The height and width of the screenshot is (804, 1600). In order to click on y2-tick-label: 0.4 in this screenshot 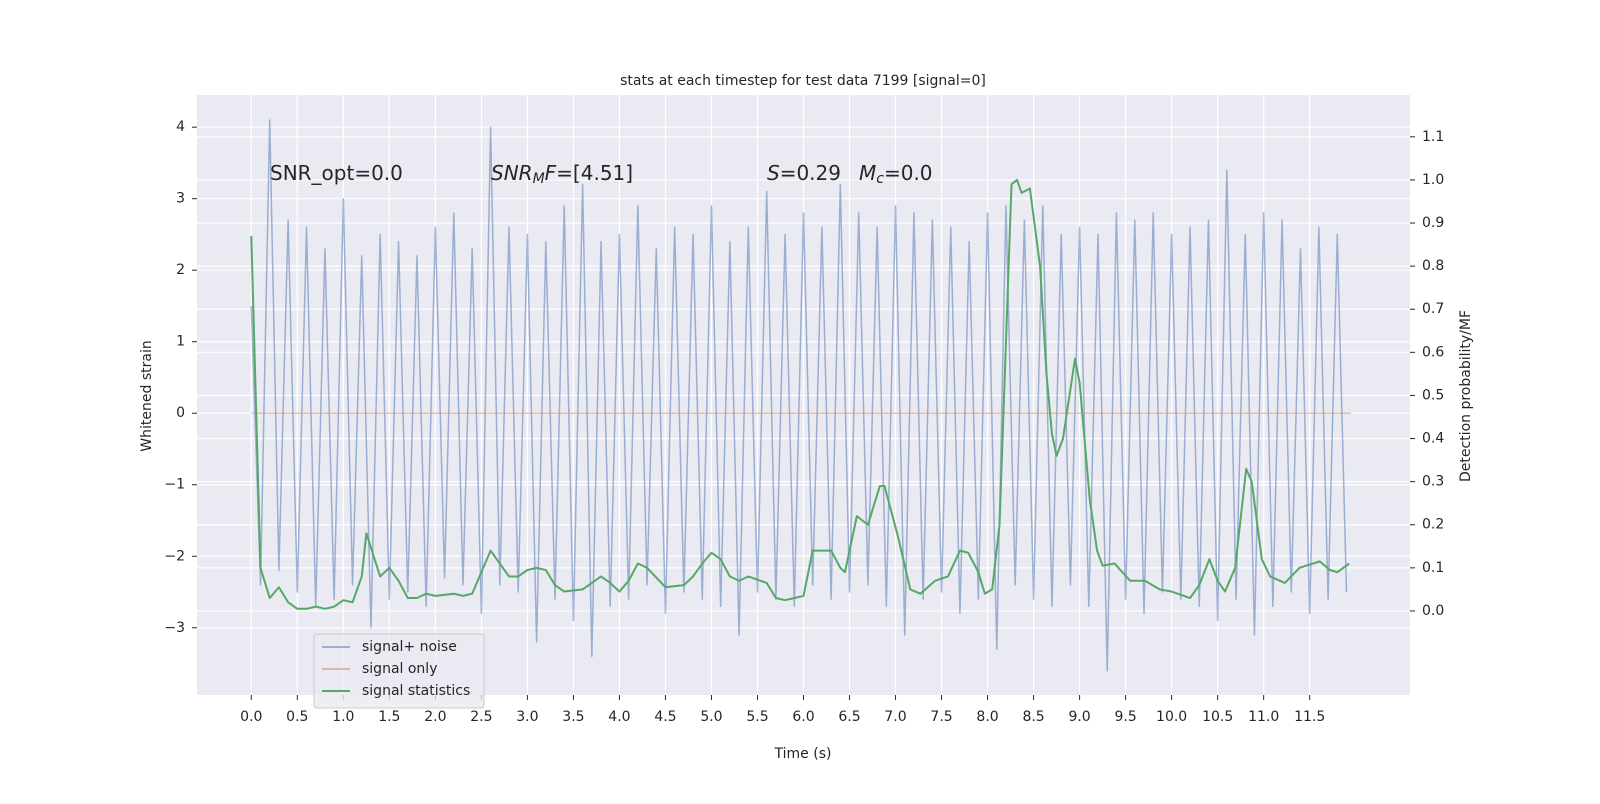, I will do `click(1433, 439)`.